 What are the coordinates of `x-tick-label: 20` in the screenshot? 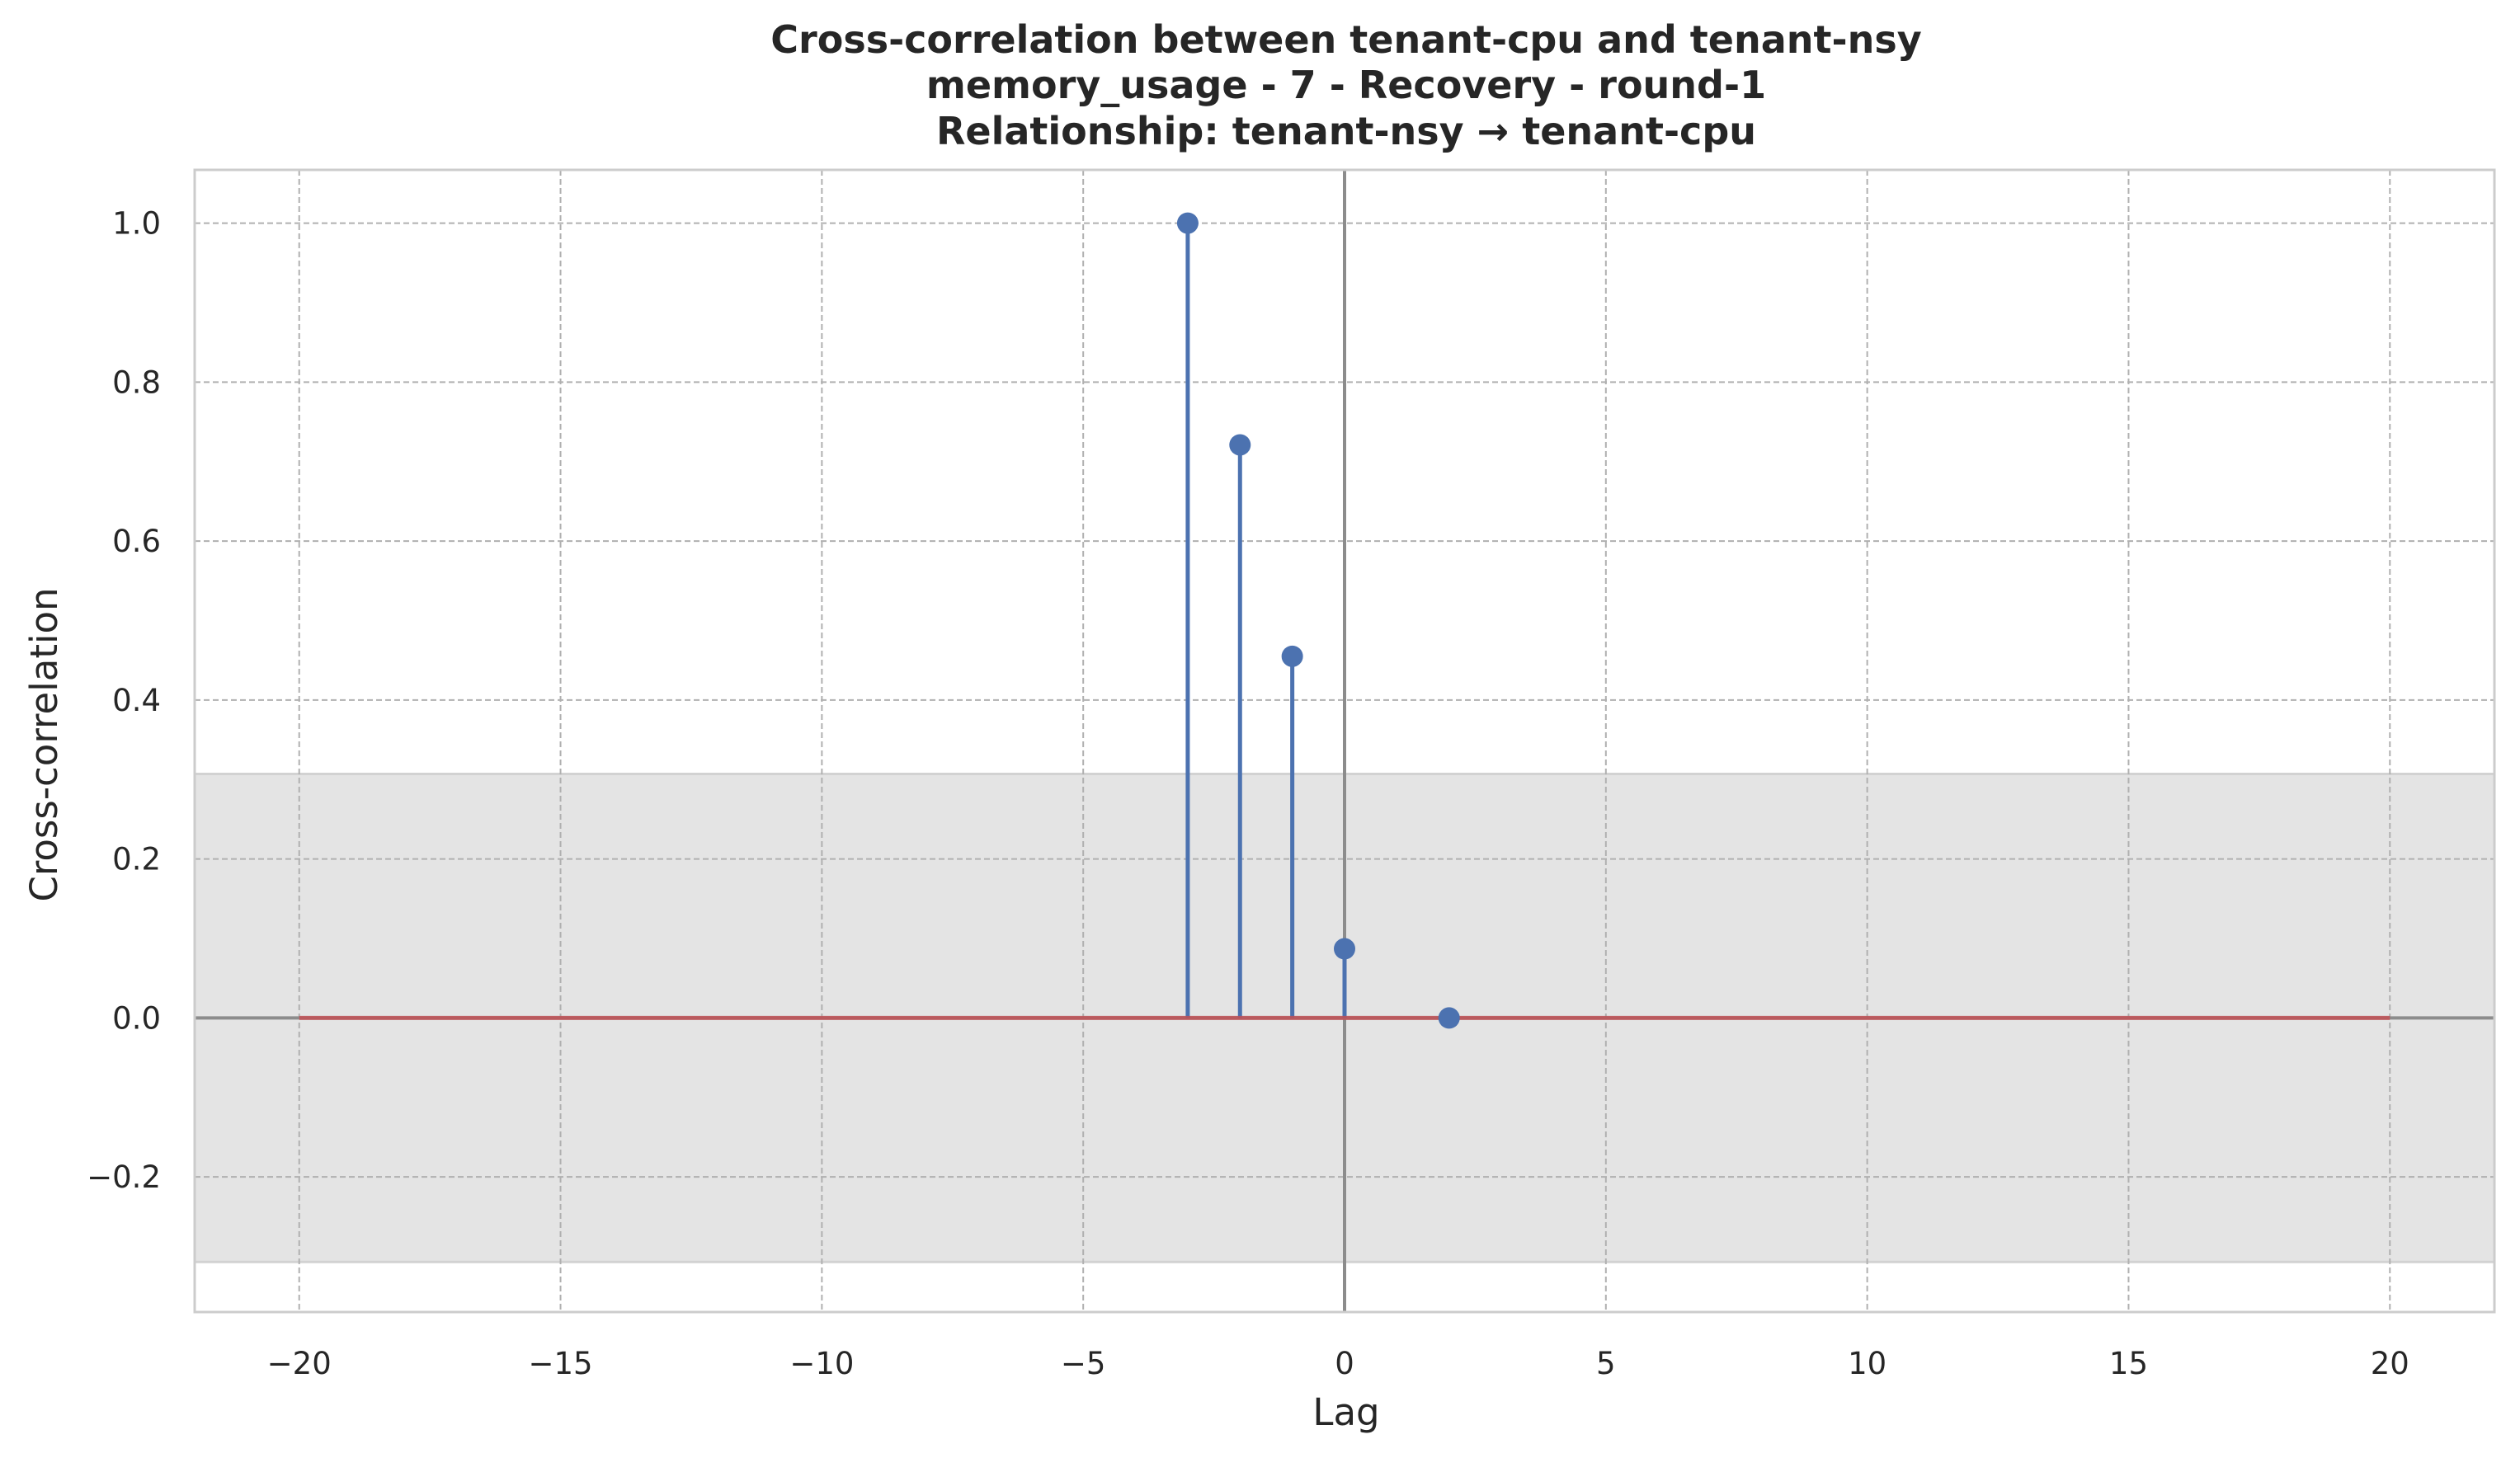 It's located at (2390, 1363).